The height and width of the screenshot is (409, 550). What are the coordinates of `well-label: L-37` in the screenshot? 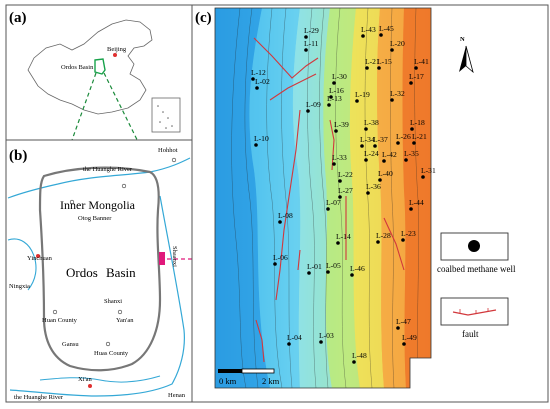 It's located at (380, 139).